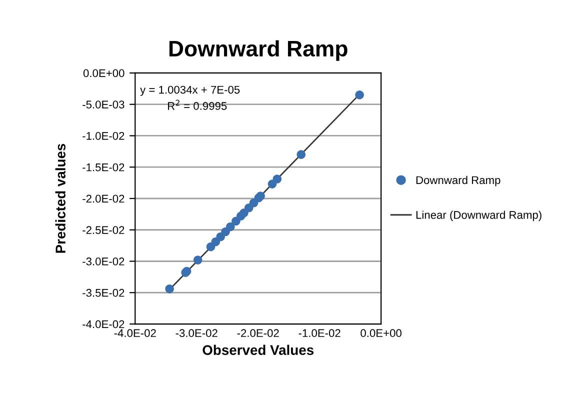  What do you see at coordinates (190, 91) in the screenshot?
I see `annotation: y = 1.0034x + 7E-05` at bounding box center [190, 91].